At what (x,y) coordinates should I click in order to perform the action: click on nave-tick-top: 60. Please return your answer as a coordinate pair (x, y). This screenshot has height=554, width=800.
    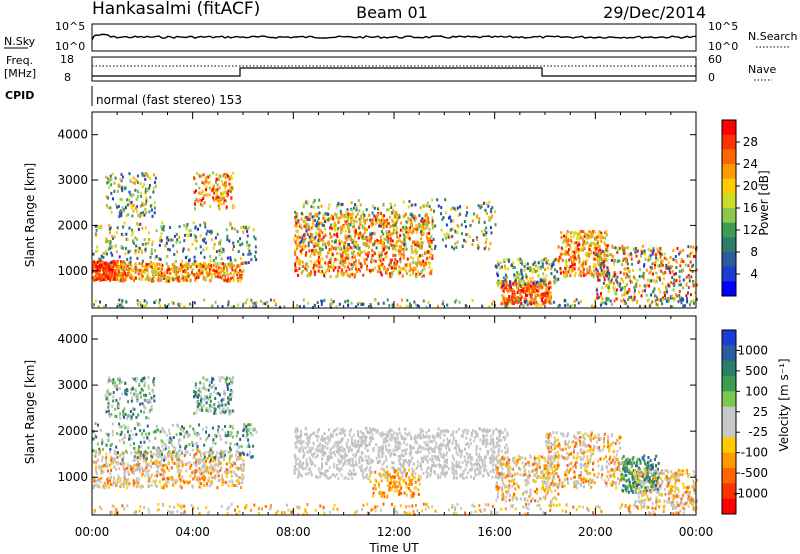
    Looking at the image, I should click on (715, 59).